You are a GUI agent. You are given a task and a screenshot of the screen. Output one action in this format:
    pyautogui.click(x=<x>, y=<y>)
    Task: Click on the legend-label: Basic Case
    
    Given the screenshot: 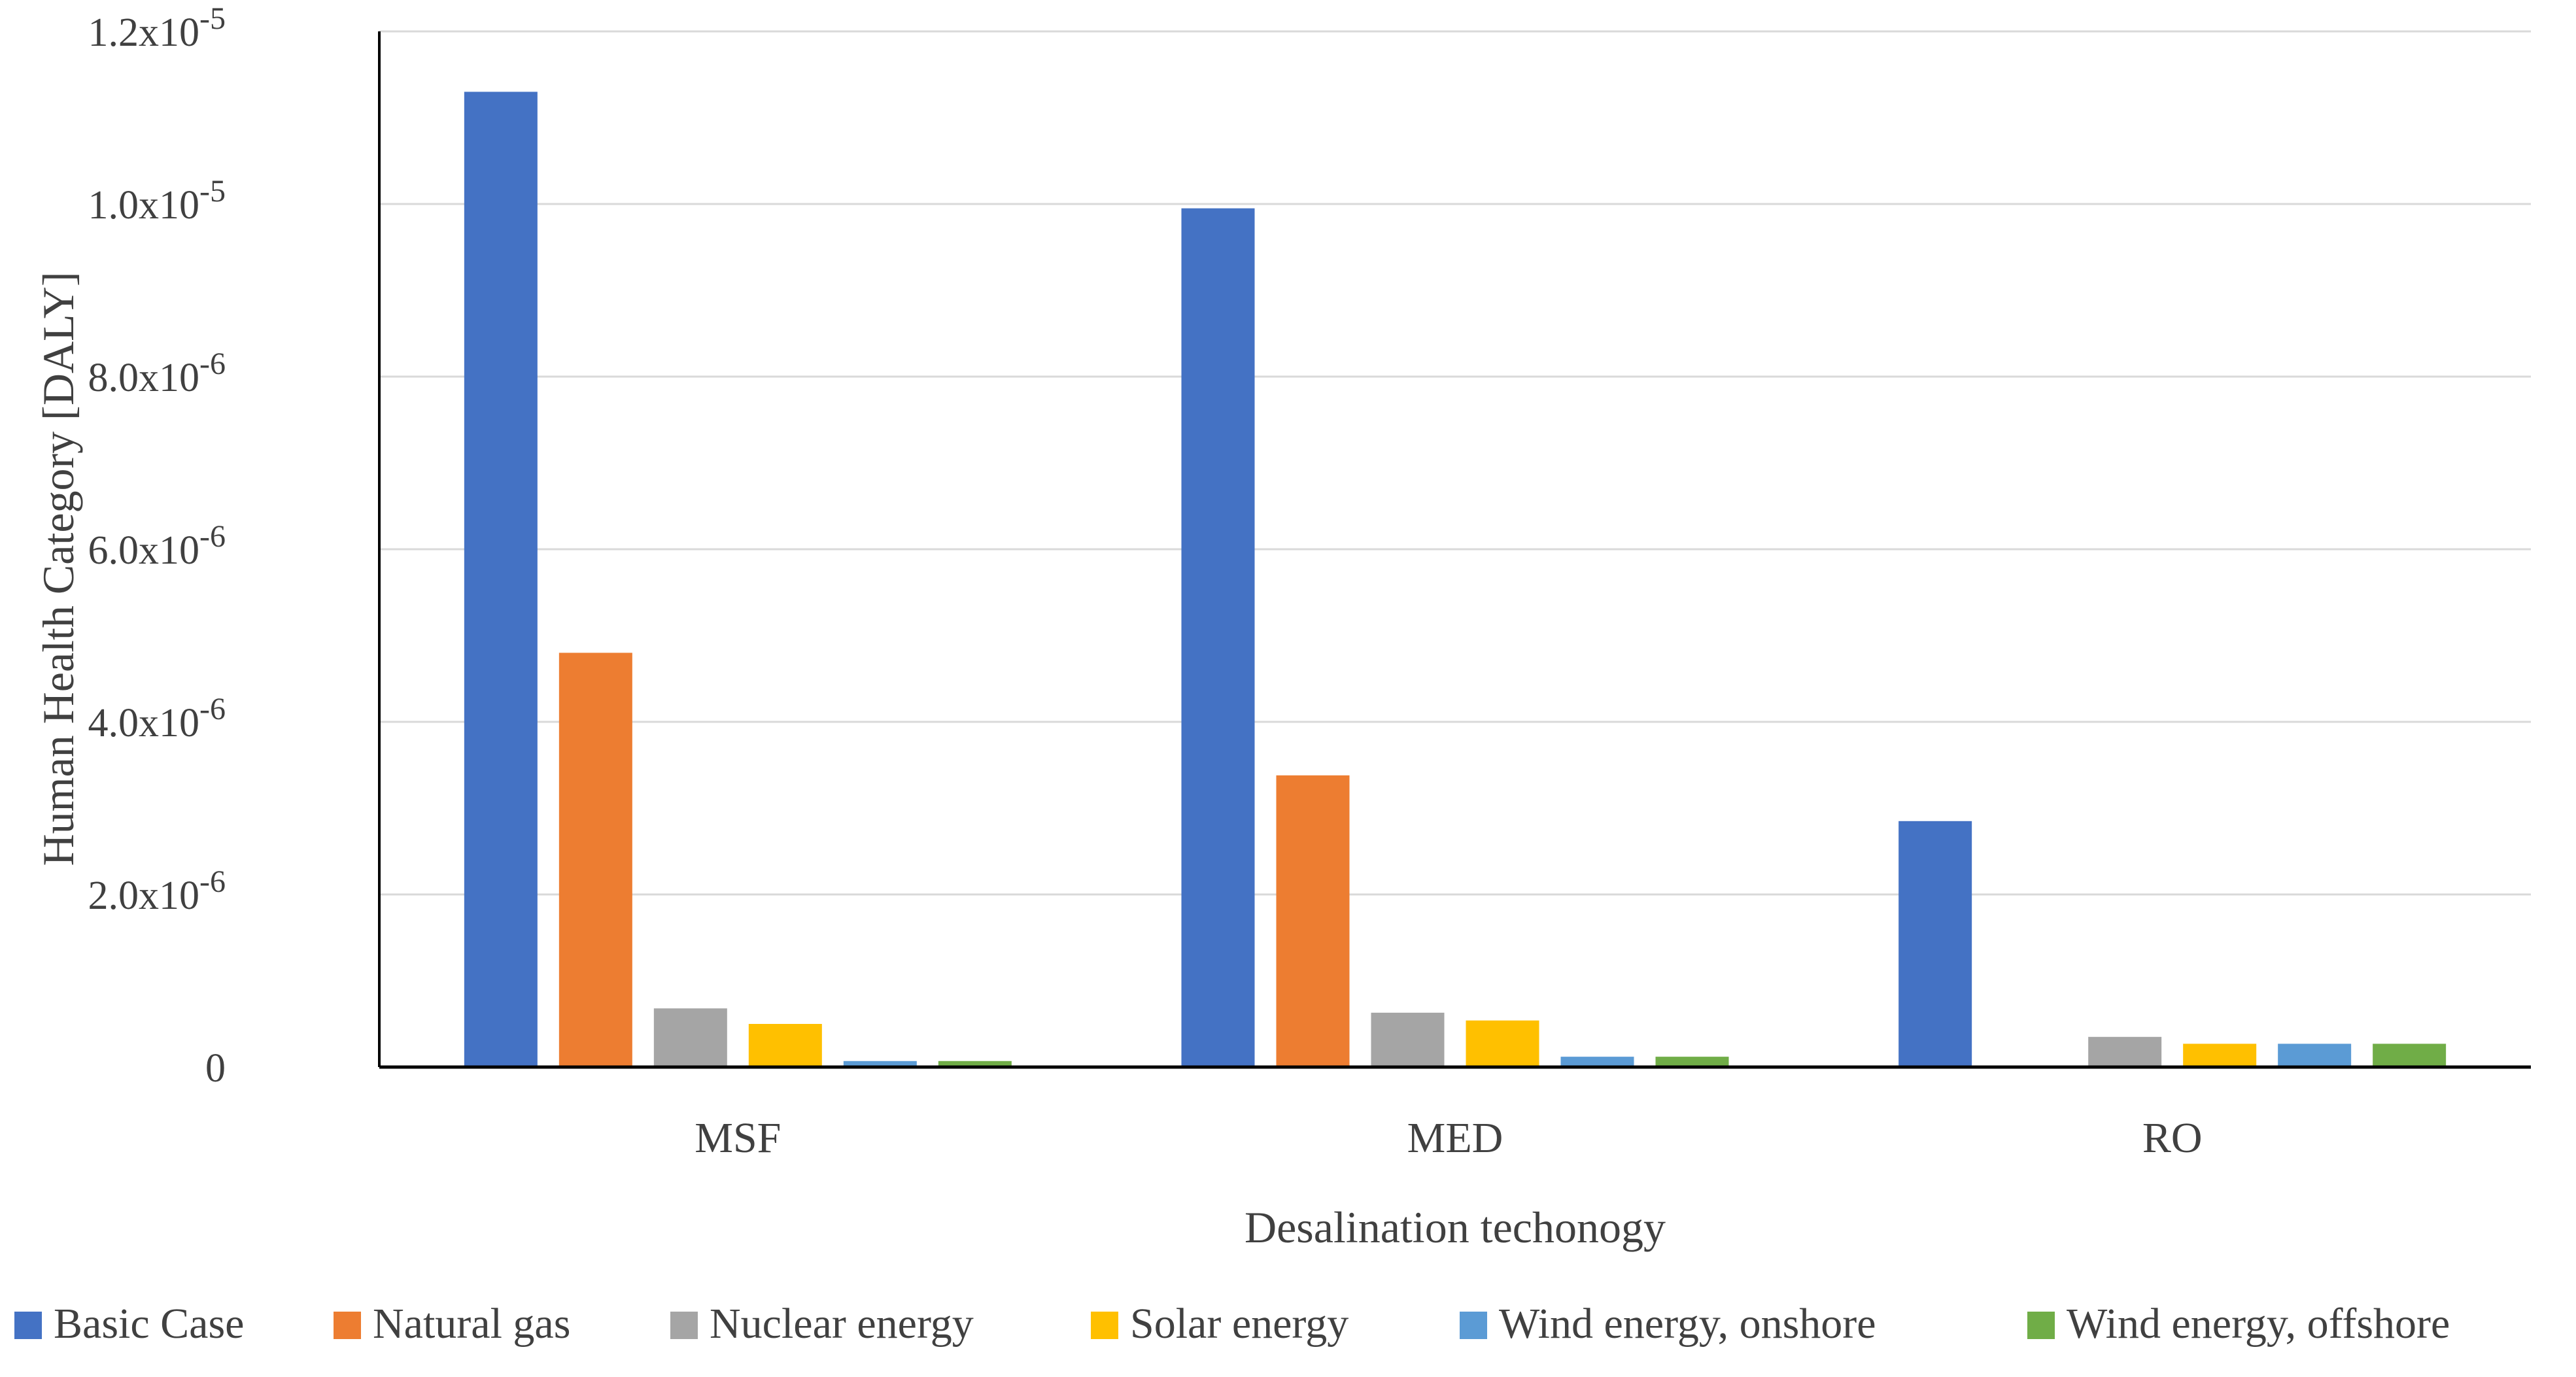 What is the action you would take?
    pyautogui.click(x=149, y=1324)
    